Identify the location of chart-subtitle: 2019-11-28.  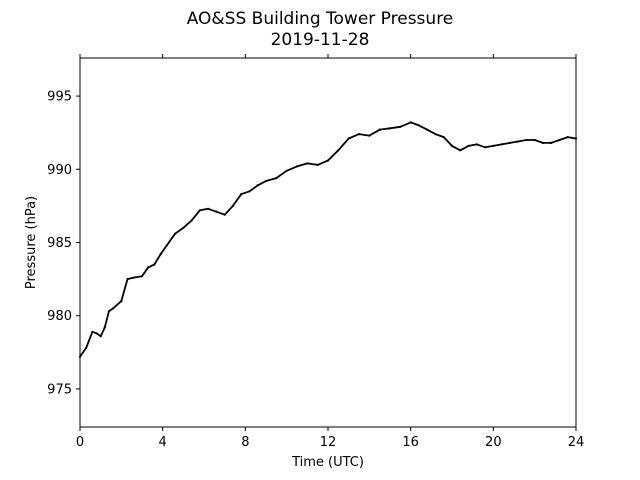
(320, 40).